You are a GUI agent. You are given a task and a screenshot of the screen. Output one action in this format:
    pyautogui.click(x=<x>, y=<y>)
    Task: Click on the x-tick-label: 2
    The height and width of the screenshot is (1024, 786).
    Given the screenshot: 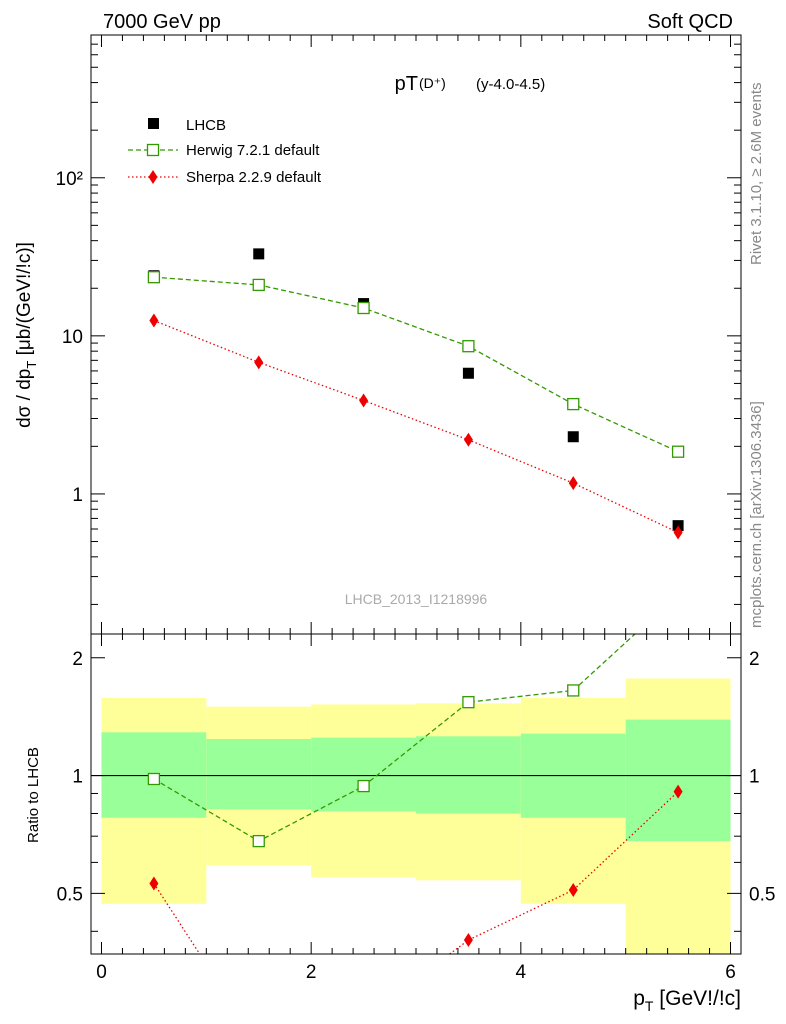 What is the action you would take?
    pyautogui.click(x=311, y=972)
    